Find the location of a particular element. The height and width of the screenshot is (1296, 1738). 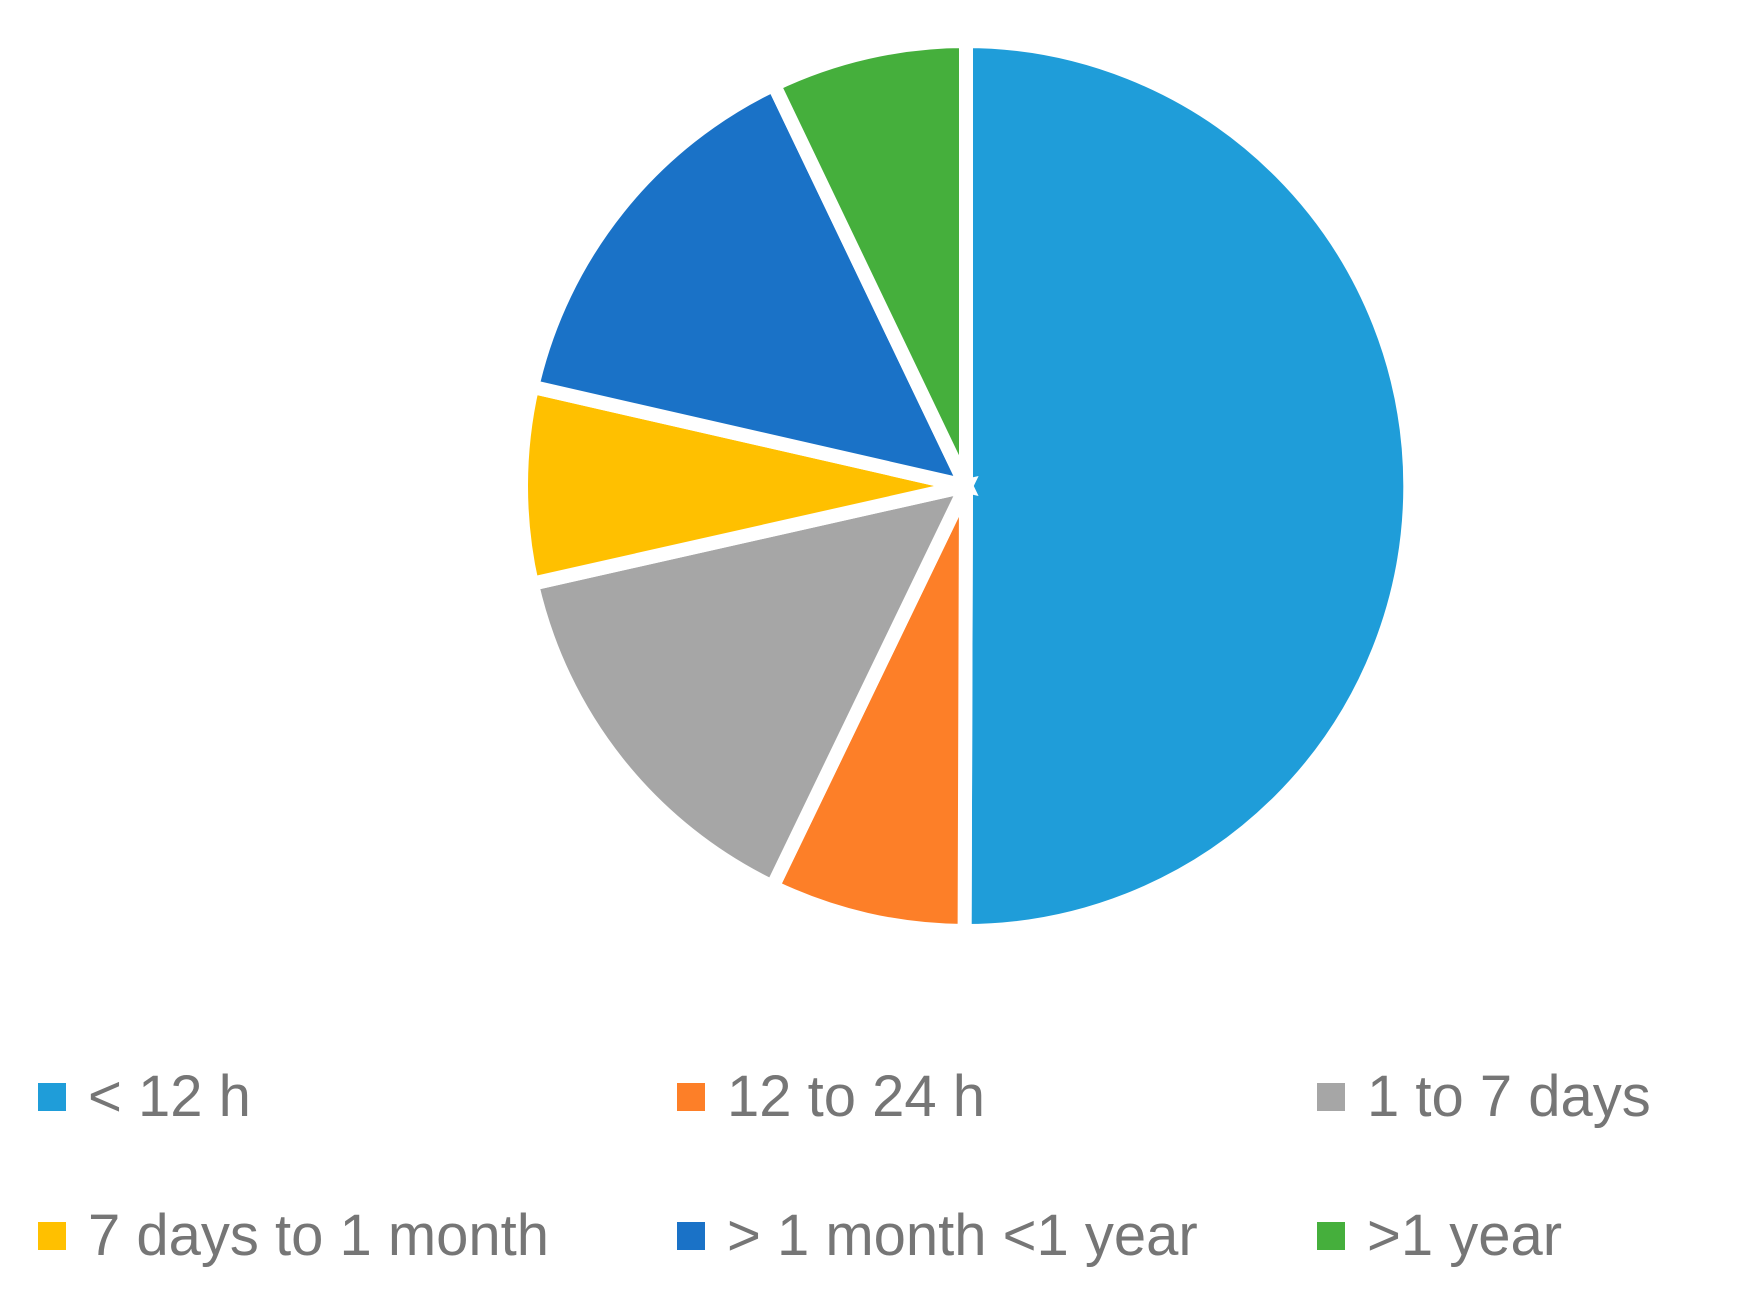

pie-slice-1-month-to-1-year is located at coordinates (751, 286).